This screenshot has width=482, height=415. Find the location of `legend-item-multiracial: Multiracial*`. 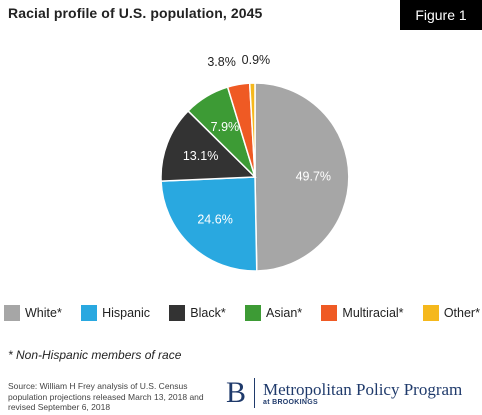

legend-item-multiracial: Multiracial* is located at coordinates (362, 313).